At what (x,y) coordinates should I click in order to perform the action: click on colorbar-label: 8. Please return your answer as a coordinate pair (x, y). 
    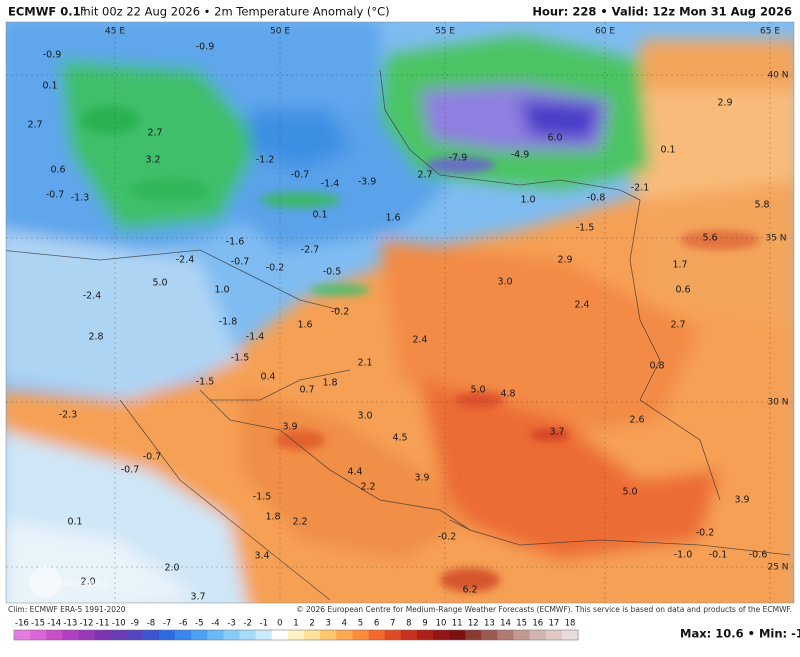
    Looking at the image, I should click on (408, 624).